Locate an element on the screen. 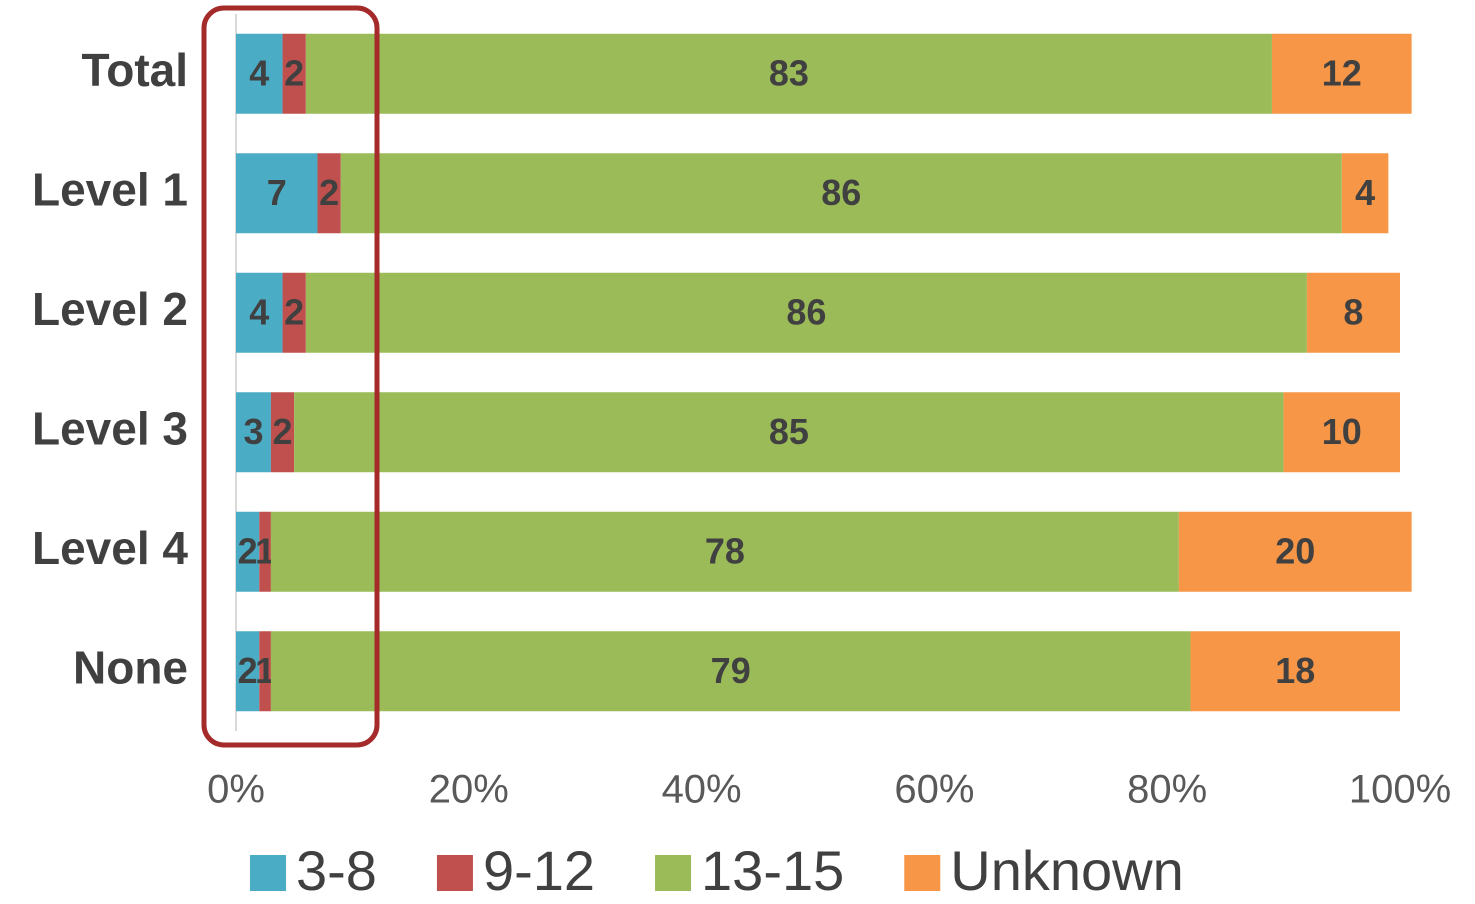  data-label: 3 is located at coordinates (253, 431).